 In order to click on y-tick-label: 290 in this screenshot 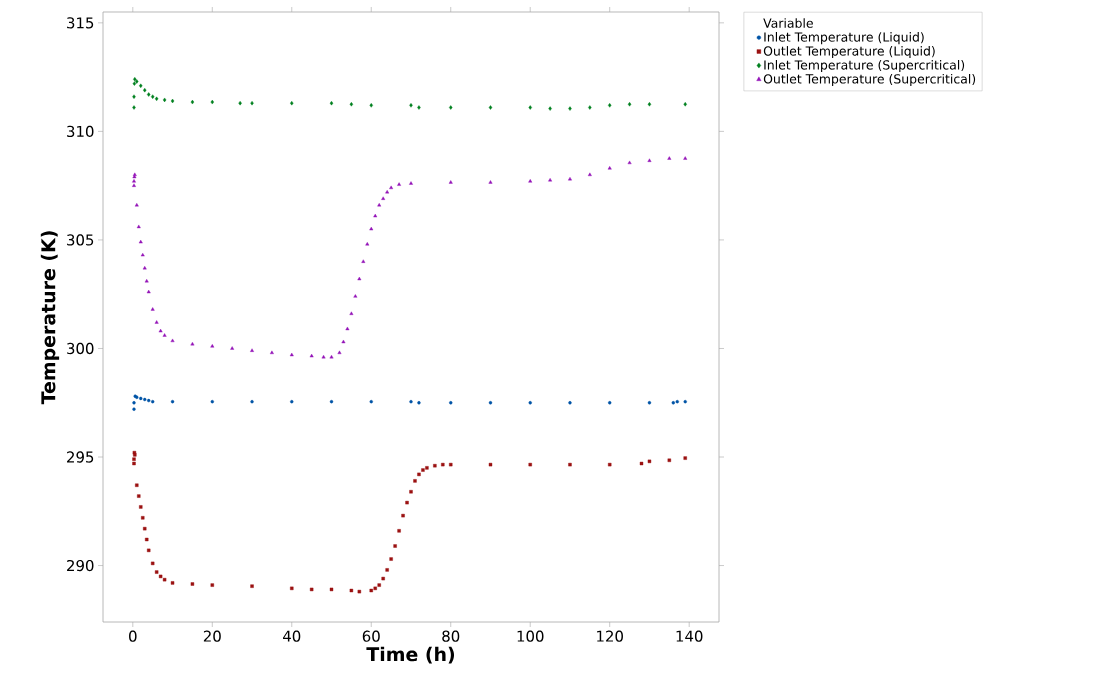, I will do `click(80, 565)`.